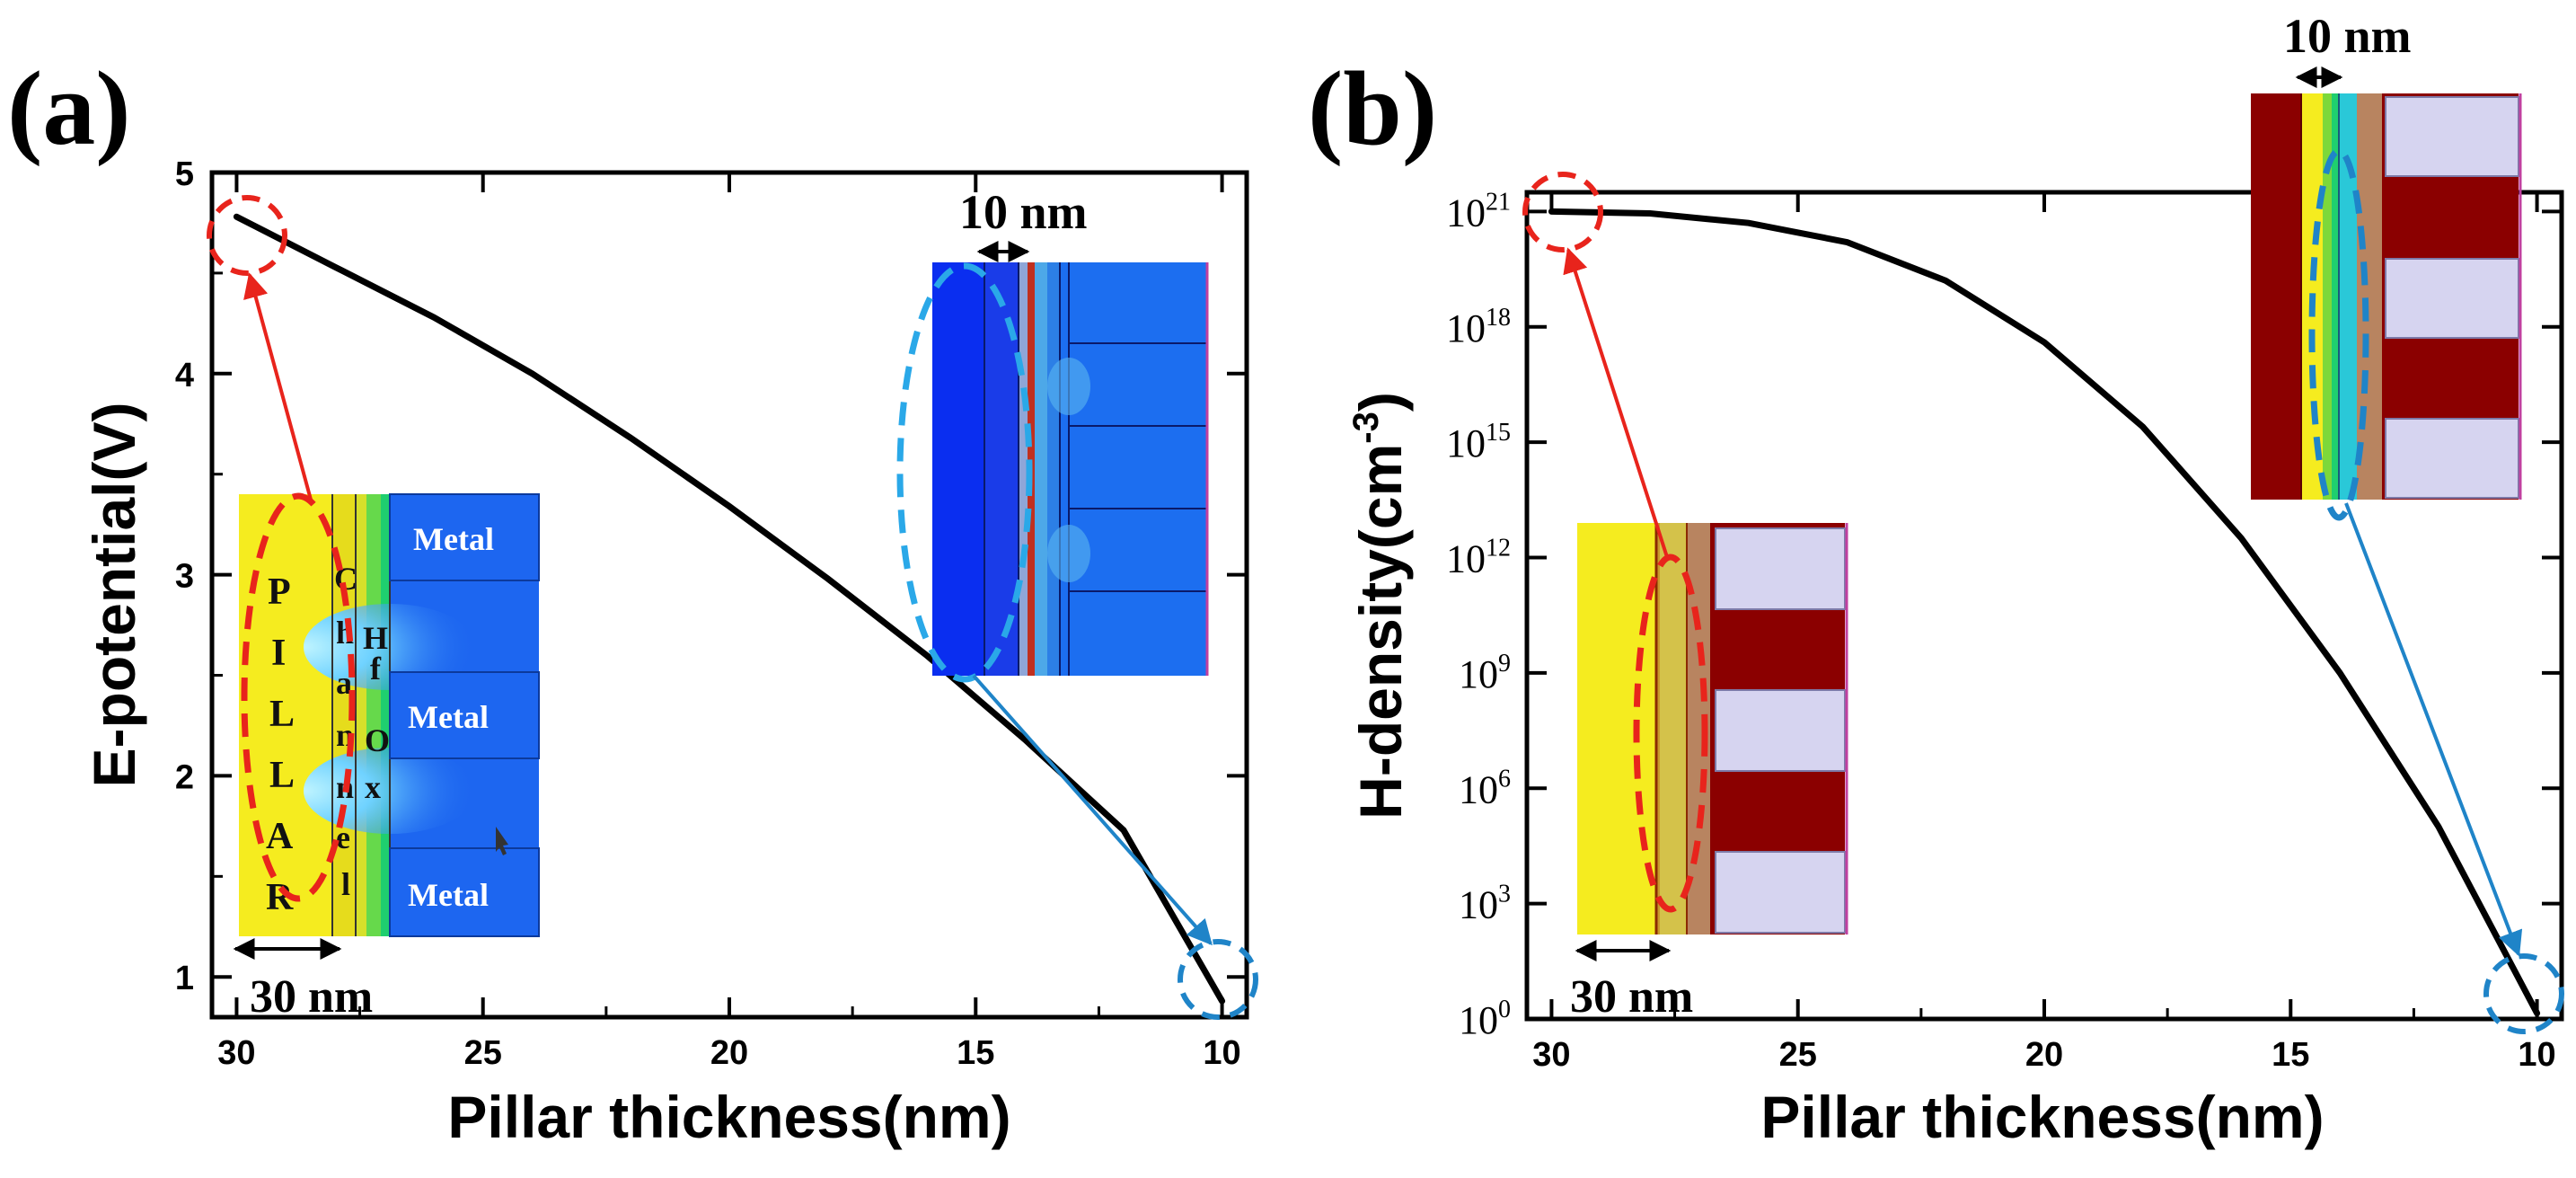 The width and height of the screenshot is (2576, 1178). What do you see at coordinates (1551, 1055) in the screenshot?
I see `x-tick-label-b: 30` at bounding box center [1551, 1055].